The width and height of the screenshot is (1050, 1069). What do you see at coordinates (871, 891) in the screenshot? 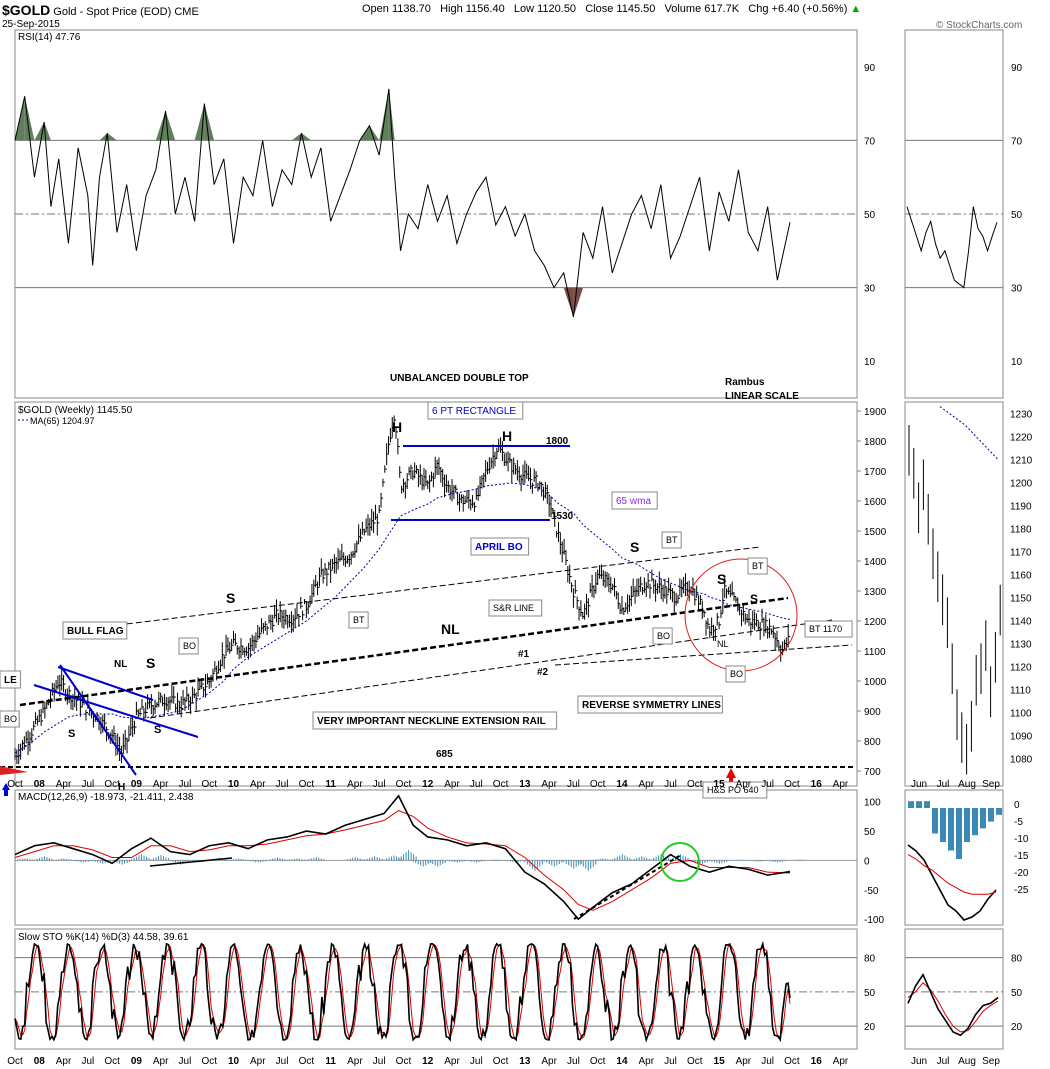
I see `macd-tick-label: -50` at bounding box center [871, 891].